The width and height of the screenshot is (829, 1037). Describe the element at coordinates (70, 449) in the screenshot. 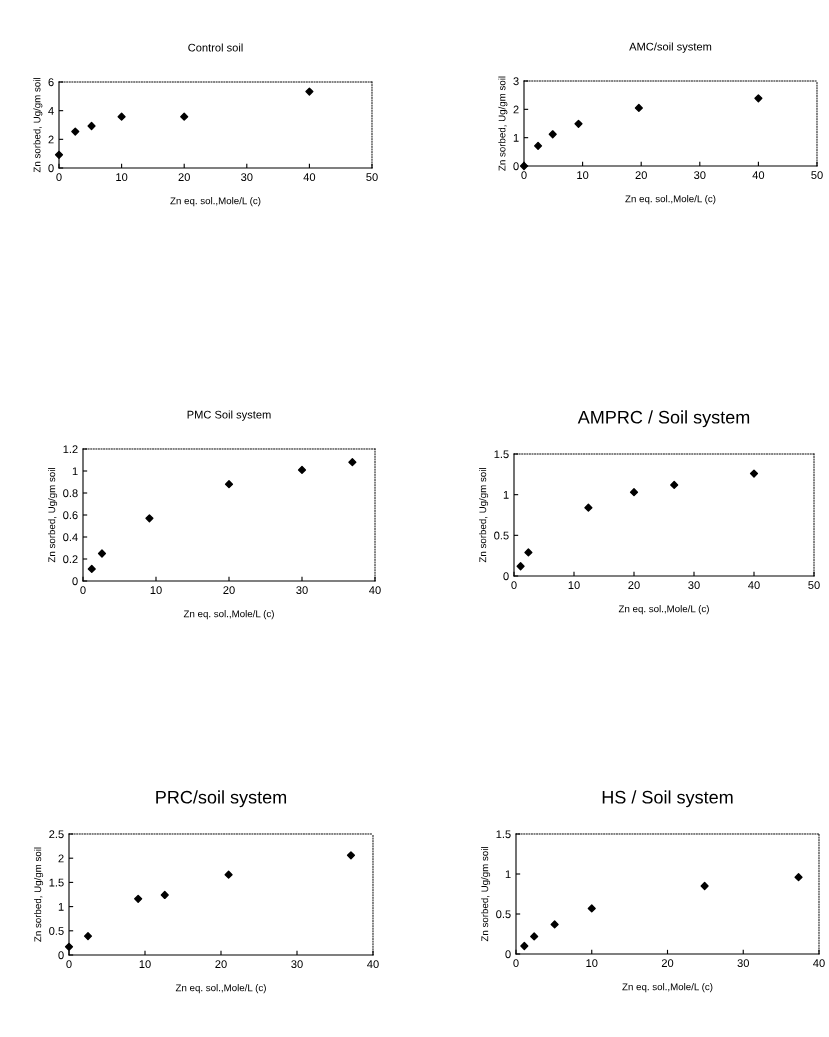

I see `y-tick-label: 1.2` at that location.